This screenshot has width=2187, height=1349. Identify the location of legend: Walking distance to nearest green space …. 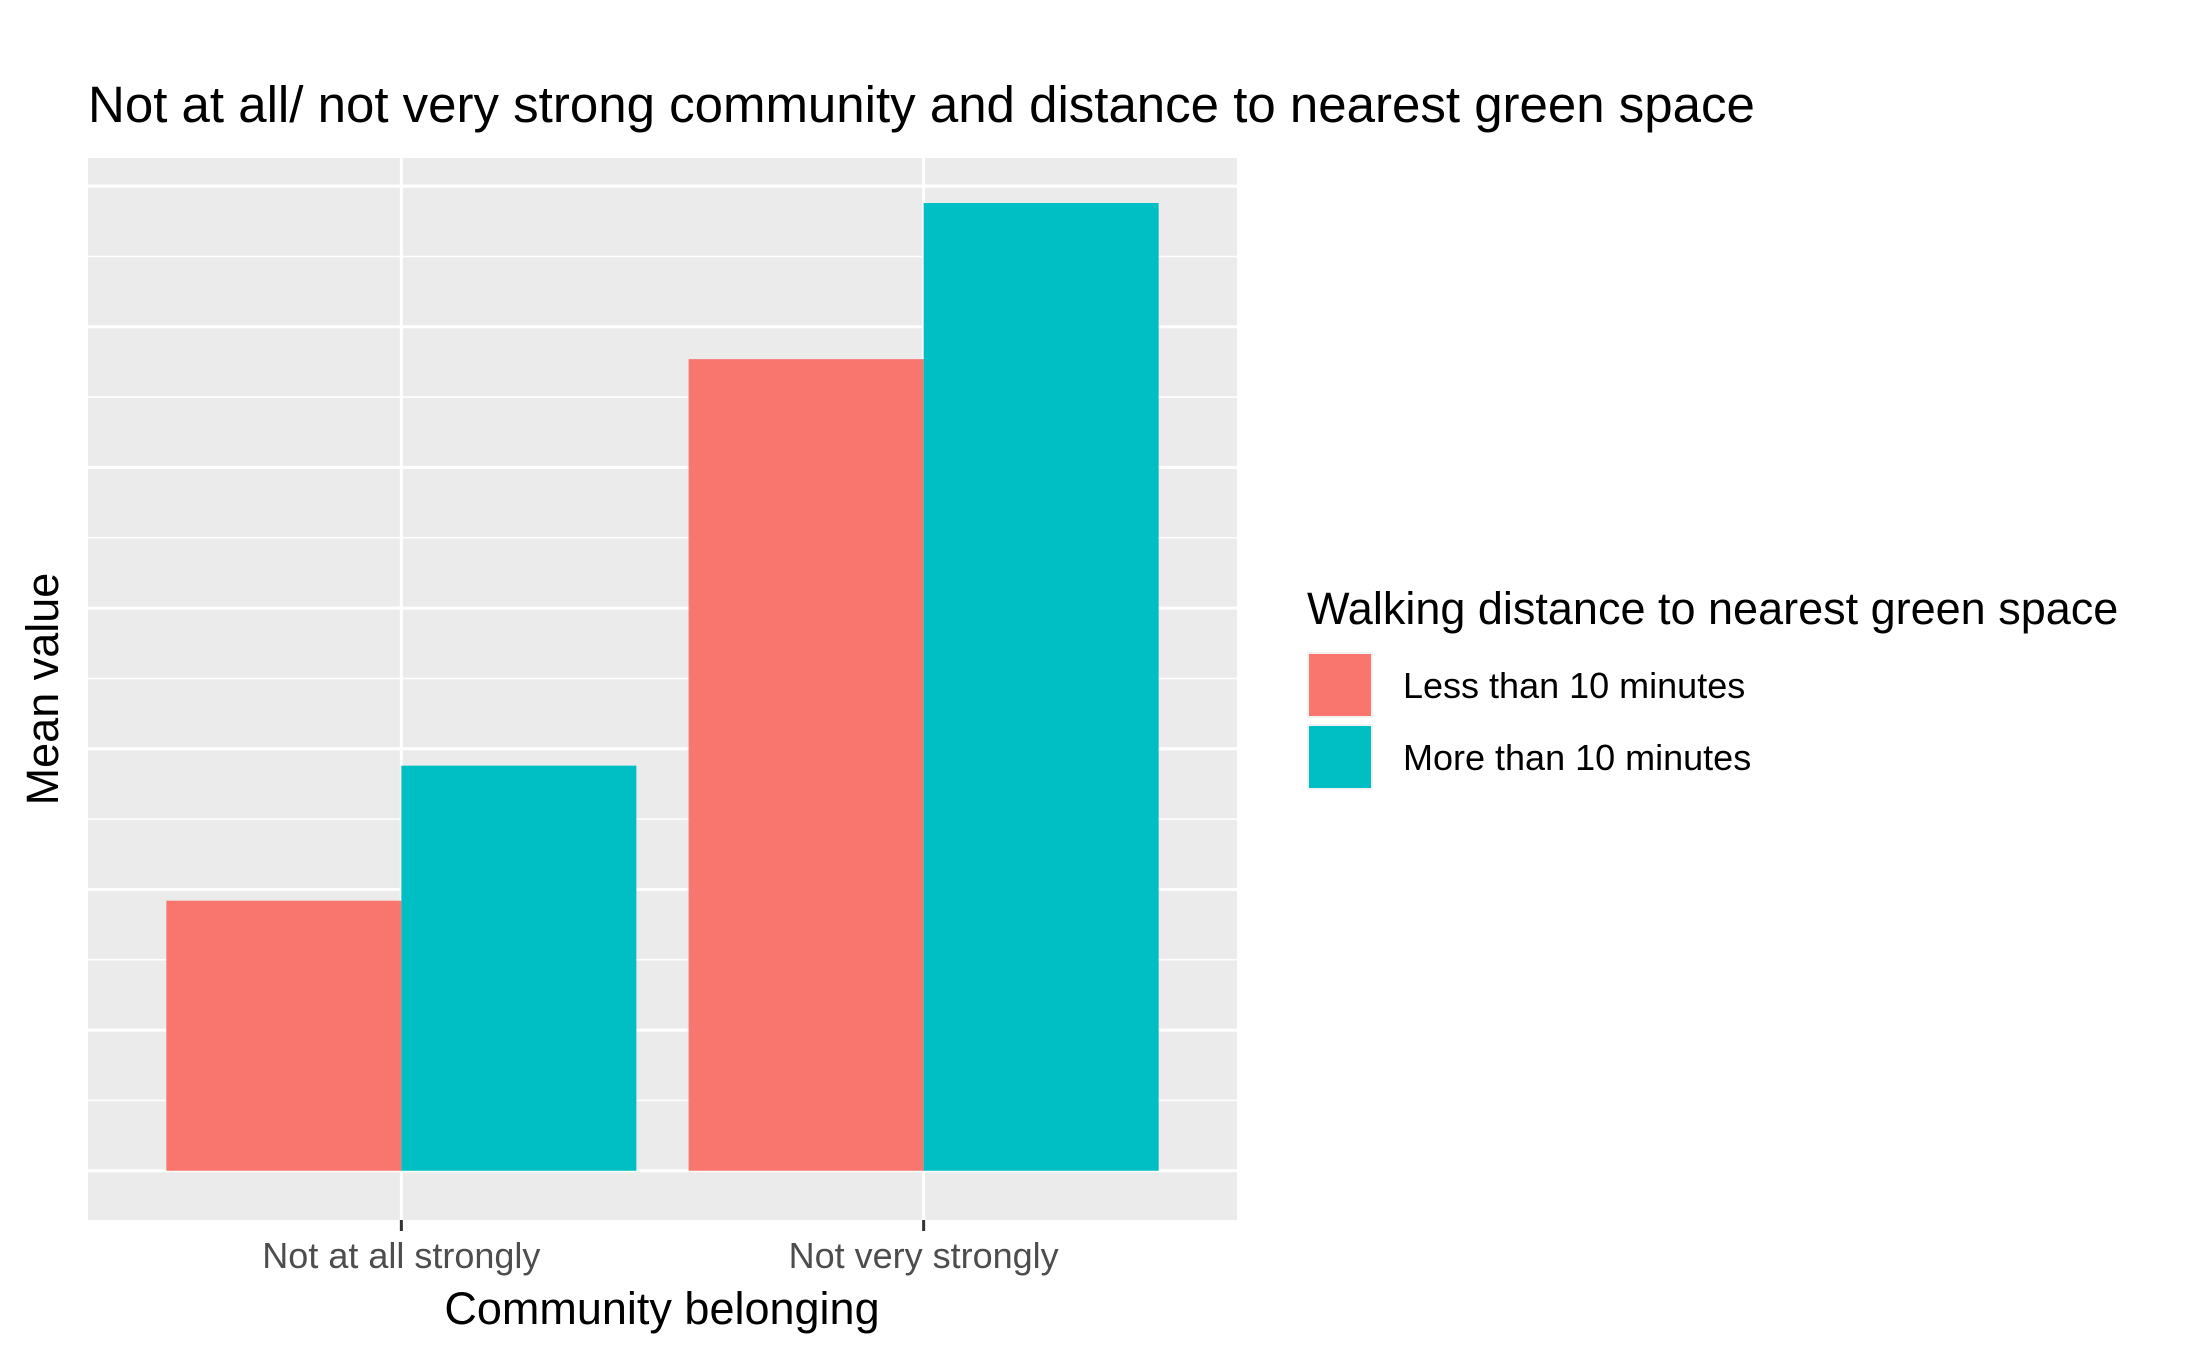
(1712, 686).